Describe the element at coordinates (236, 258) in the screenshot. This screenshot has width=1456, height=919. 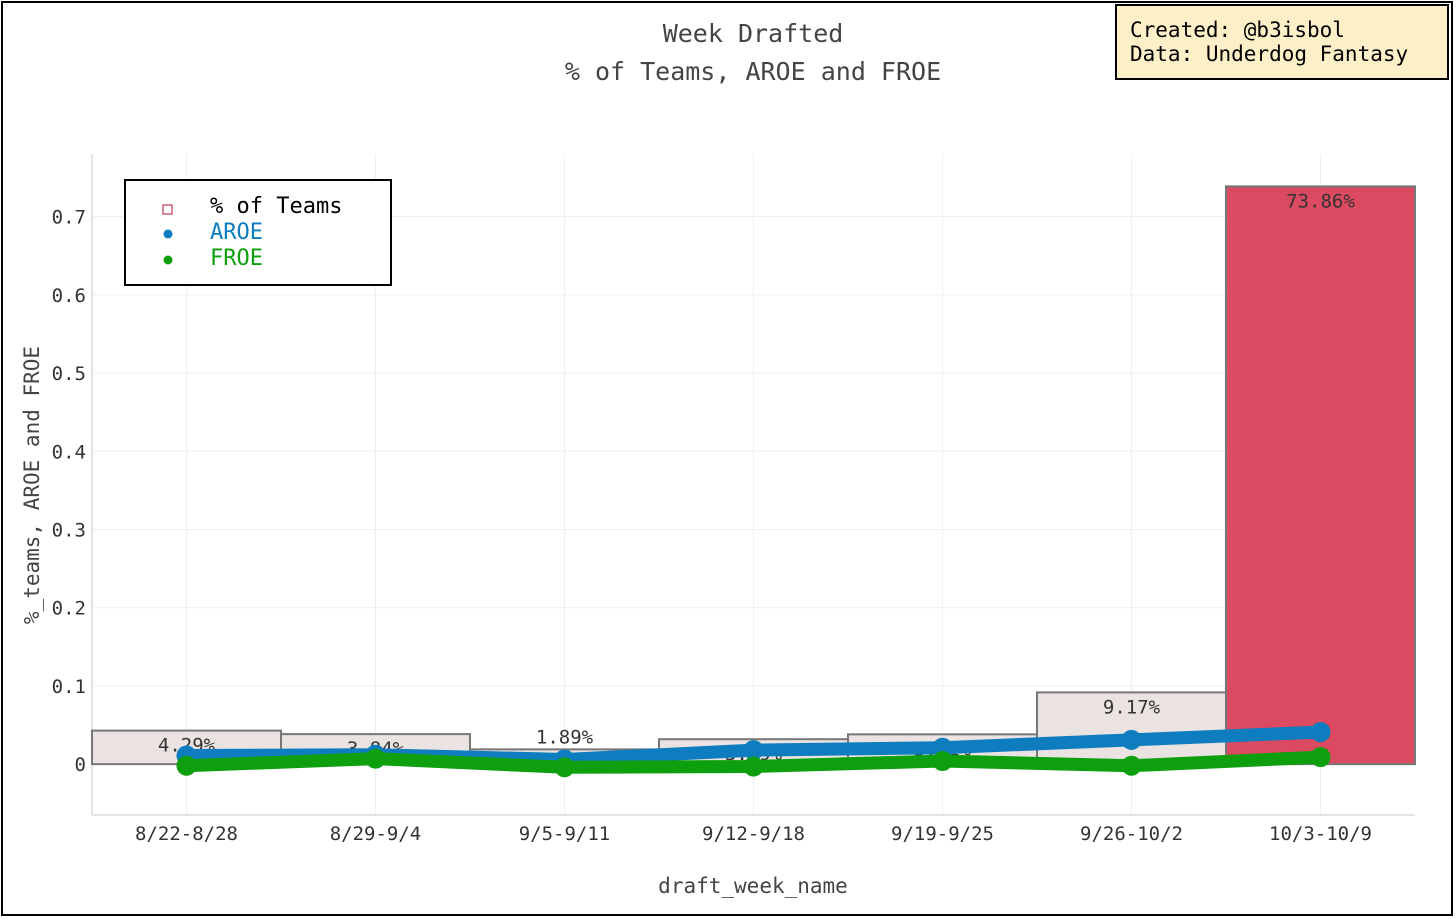
I see `legend-label-froe: FROE` at that location.